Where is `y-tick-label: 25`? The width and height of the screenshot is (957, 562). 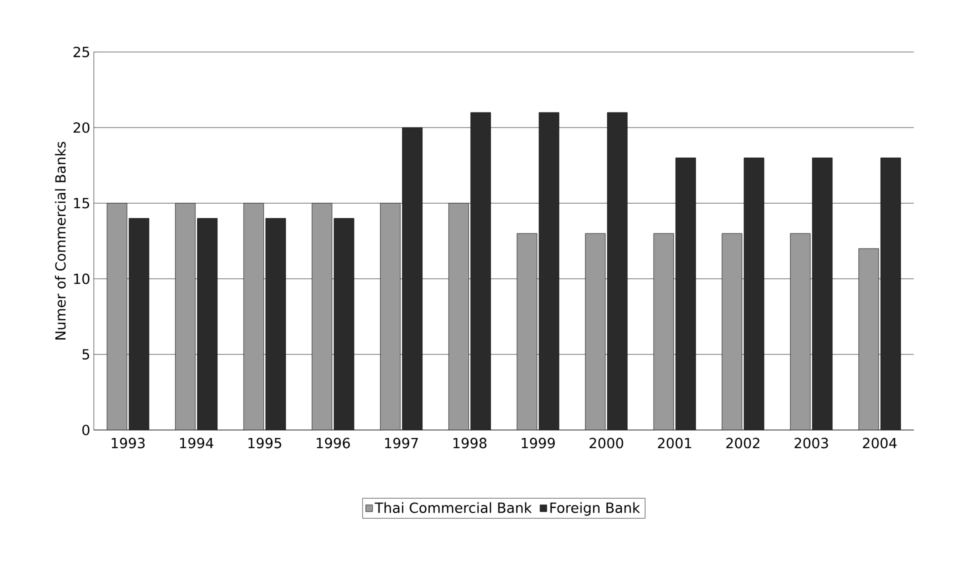
y-tick-label: 25 is located at coordinates (82, 52).